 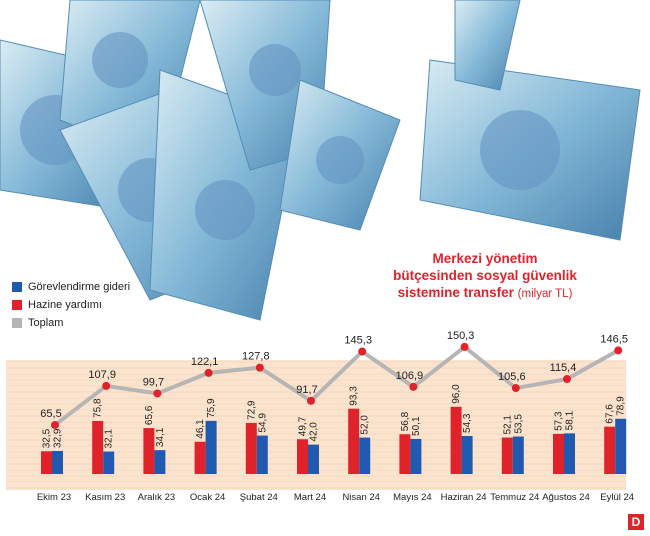 What do you see at coordinates (207, 497) in the screenshot?
I see `category-label: Ocak 24` at bounding box center [207, 497].